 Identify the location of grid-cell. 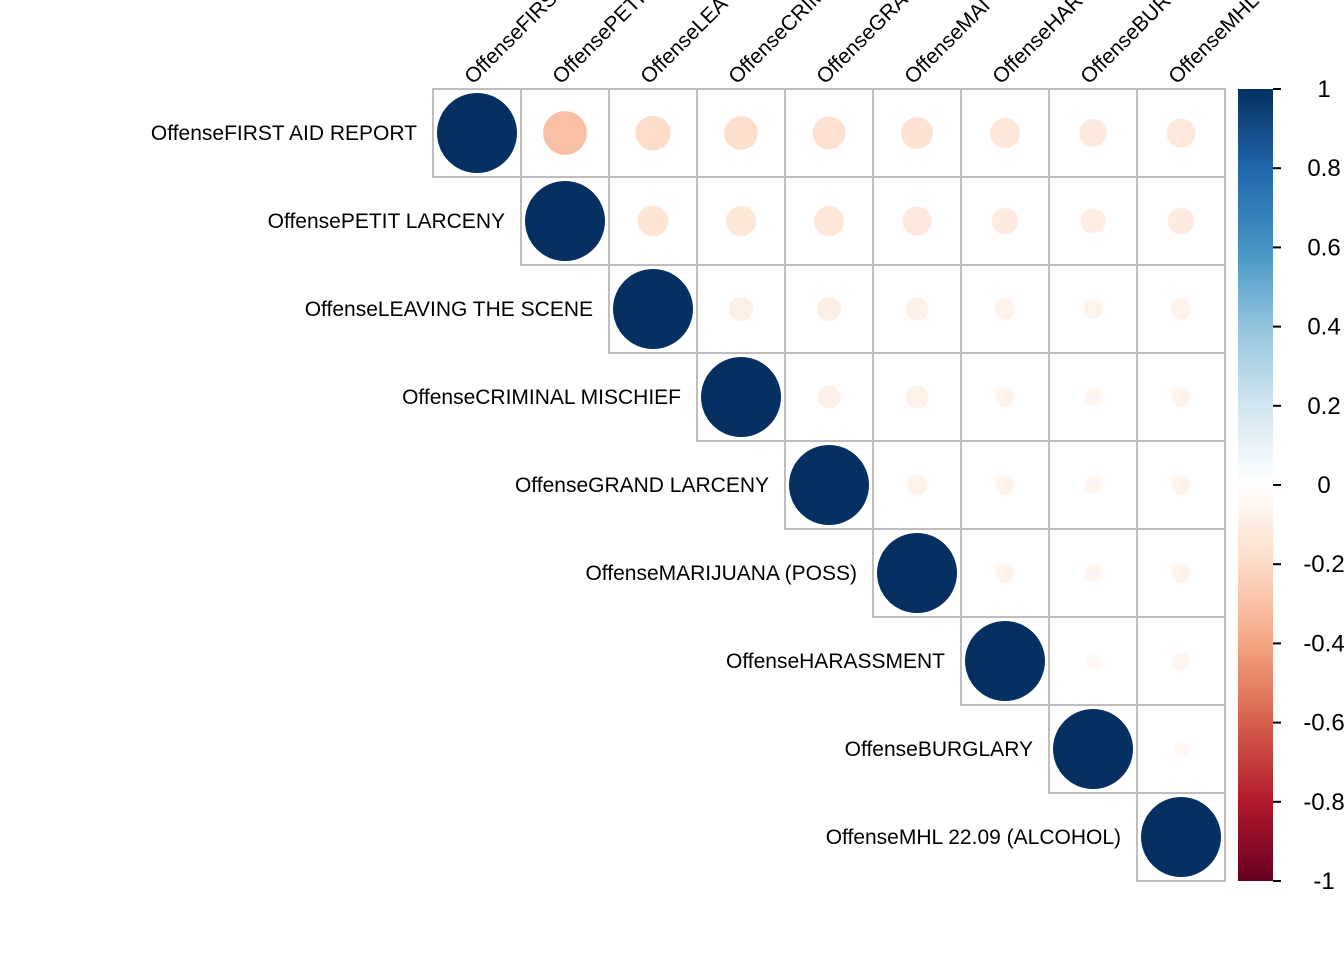
(1181, 837).